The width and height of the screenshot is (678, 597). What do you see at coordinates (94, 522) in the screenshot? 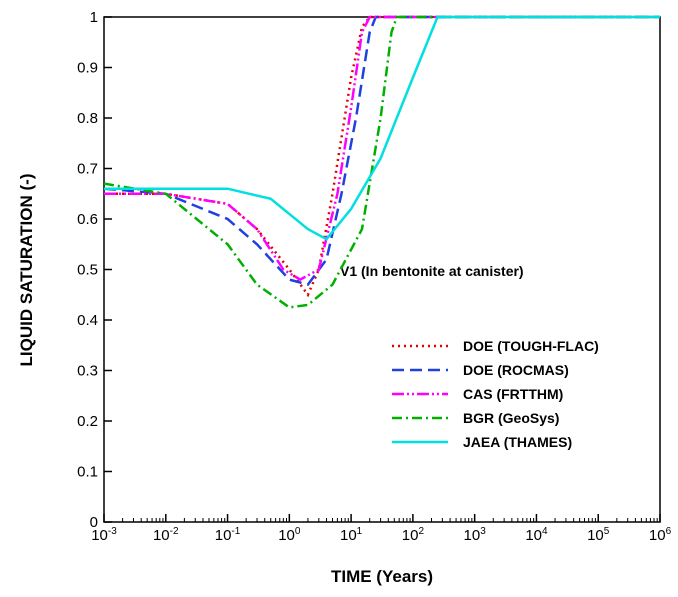
I see `y-tick-label: 0` at bounding box center [94, 522].